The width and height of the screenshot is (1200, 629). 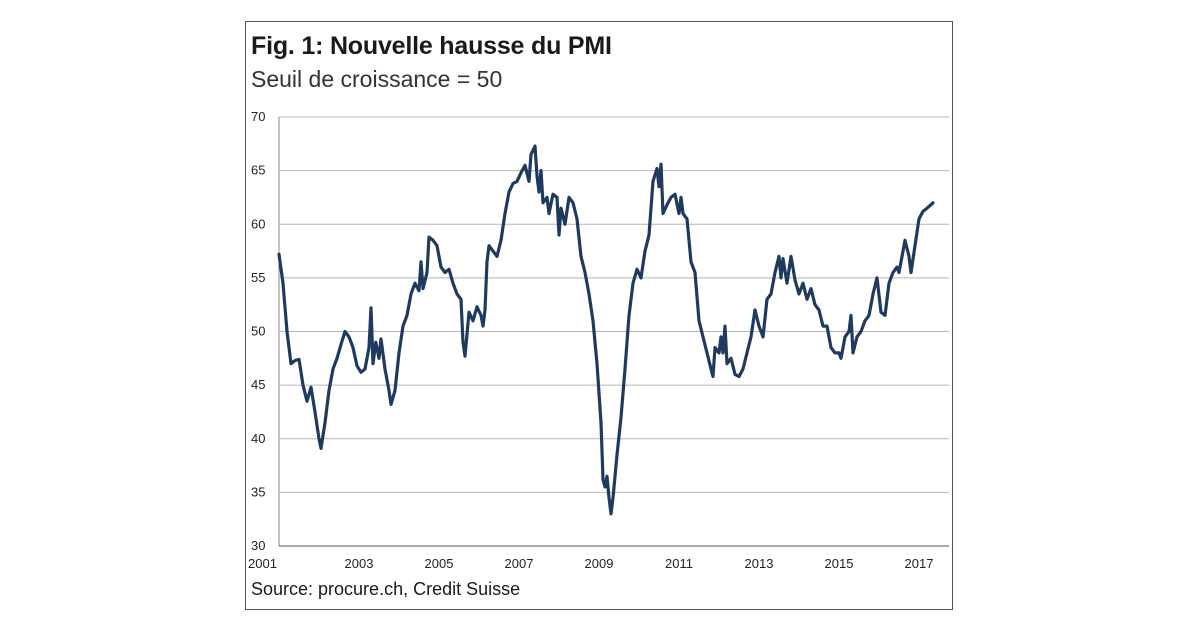 What do you see at coordinates (258, 545) in the screenshot?
I see `y-tick-label: 30` at bounding box center [258, 545].